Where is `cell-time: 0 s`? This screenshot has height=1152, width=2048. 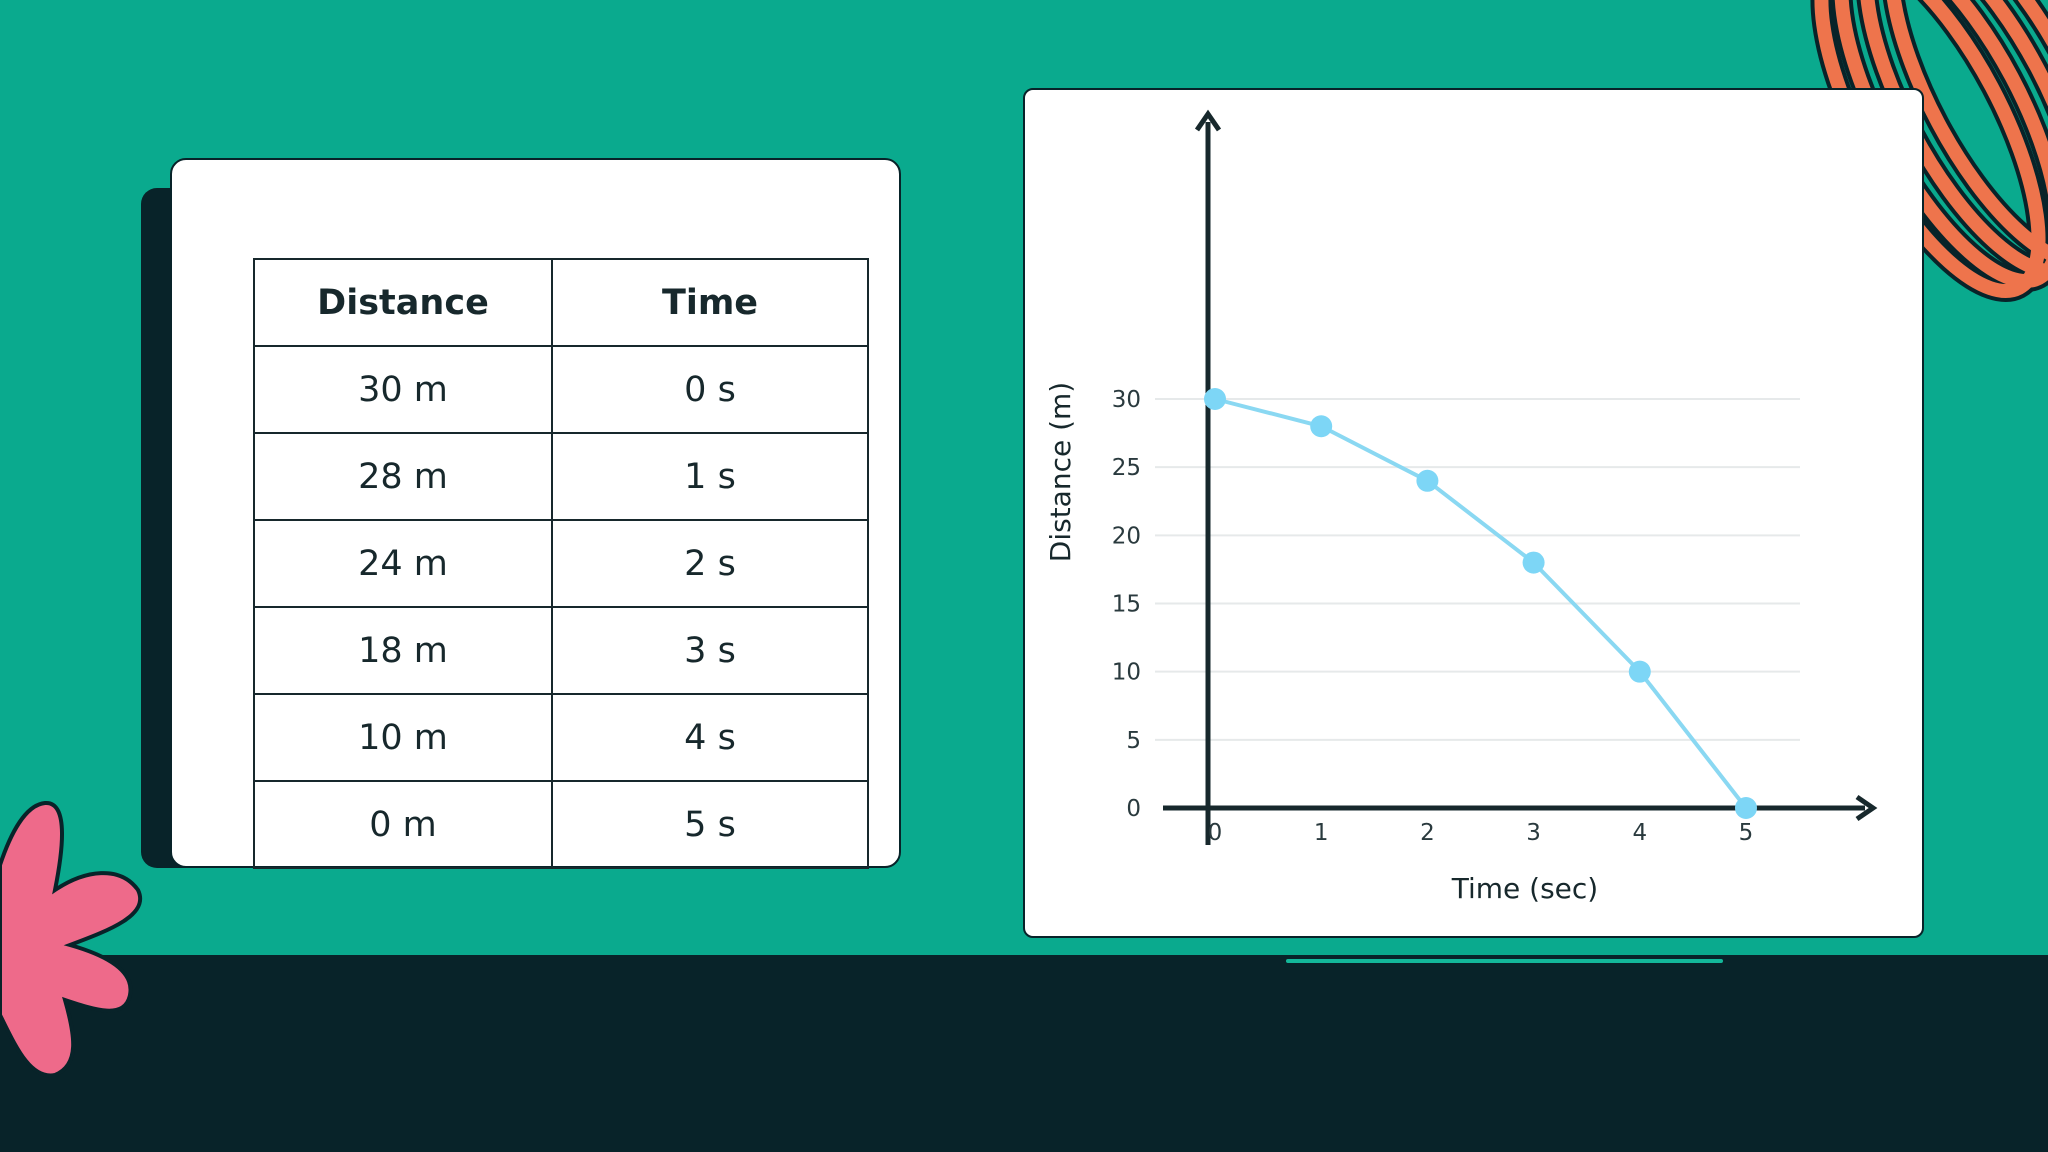
cell-time: 0 s is located at coordinates (710, 389).